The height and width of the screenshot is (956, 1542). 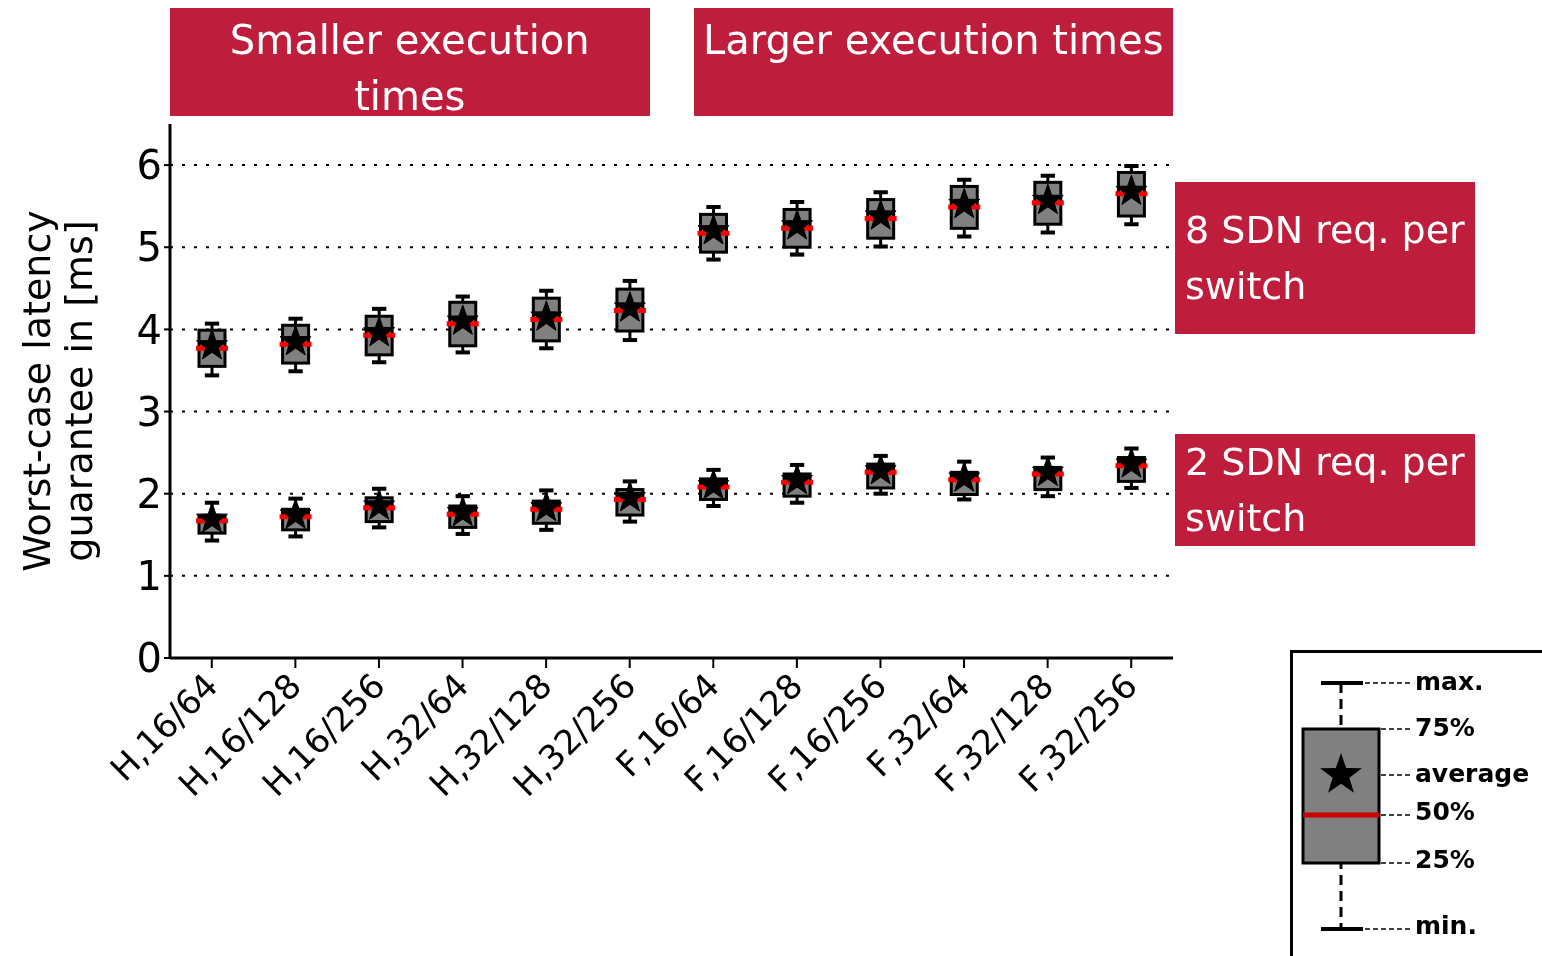 What do you see at coordinates (58, 391) in the screenshot?
I see `y-axis-title: Worst-case latency guarantee in [ms]` at bounding box center [58, 391].